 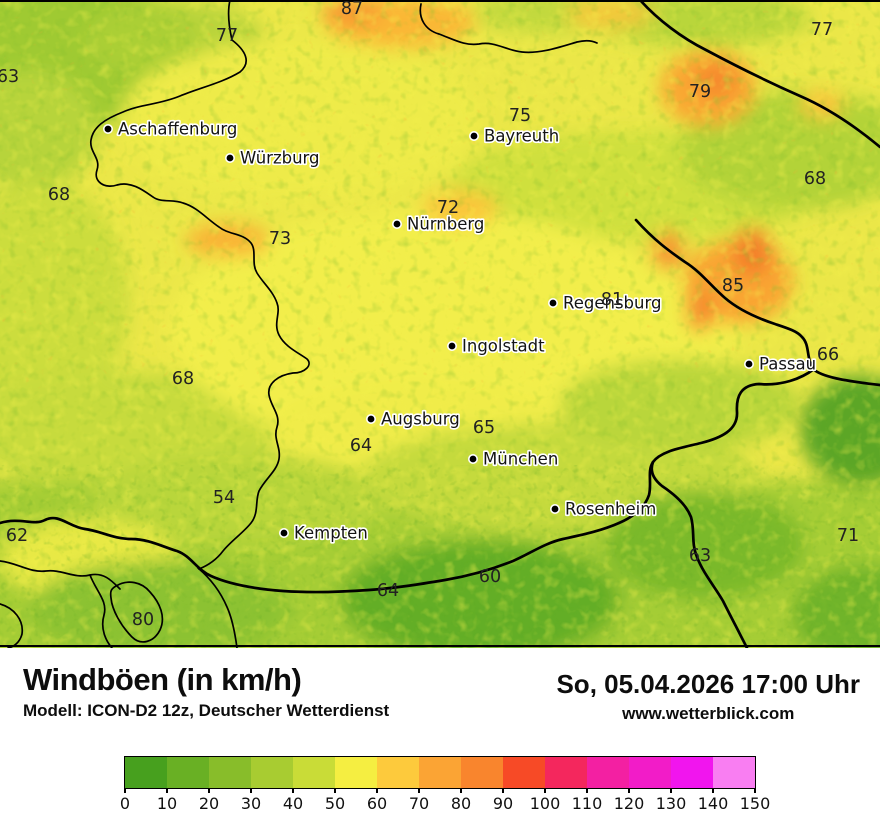 I want to click on city-marker-aschaffenburg: Aschaffenburg, so click(x=171, y=129).